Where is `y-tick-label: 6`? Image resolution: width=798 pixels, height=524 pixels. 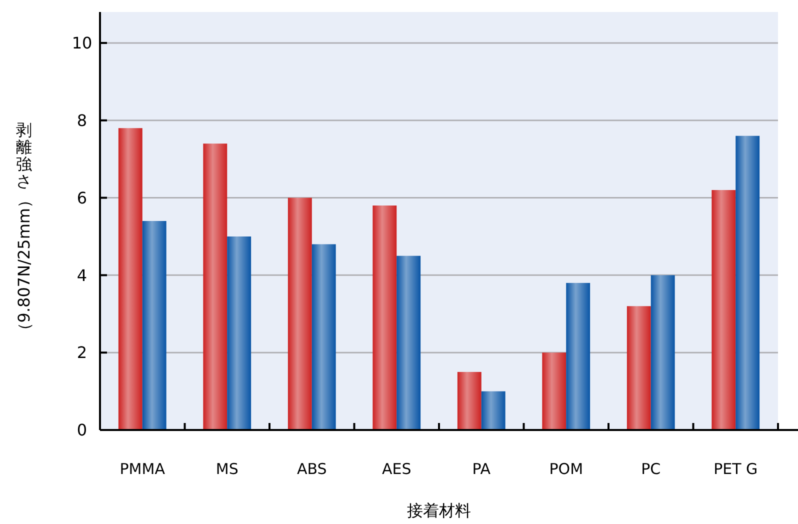
y-tick-label: 6 is located at coordinates (82, 198).